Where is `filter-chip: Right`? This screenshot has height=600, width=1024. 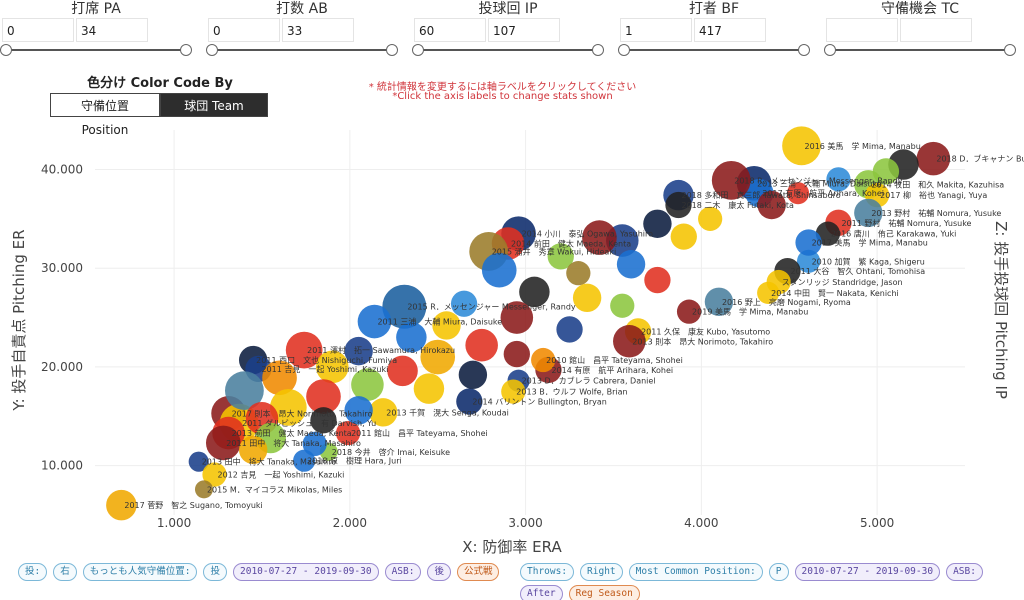 filter-chip: Right is located at coordinates (601, 572).